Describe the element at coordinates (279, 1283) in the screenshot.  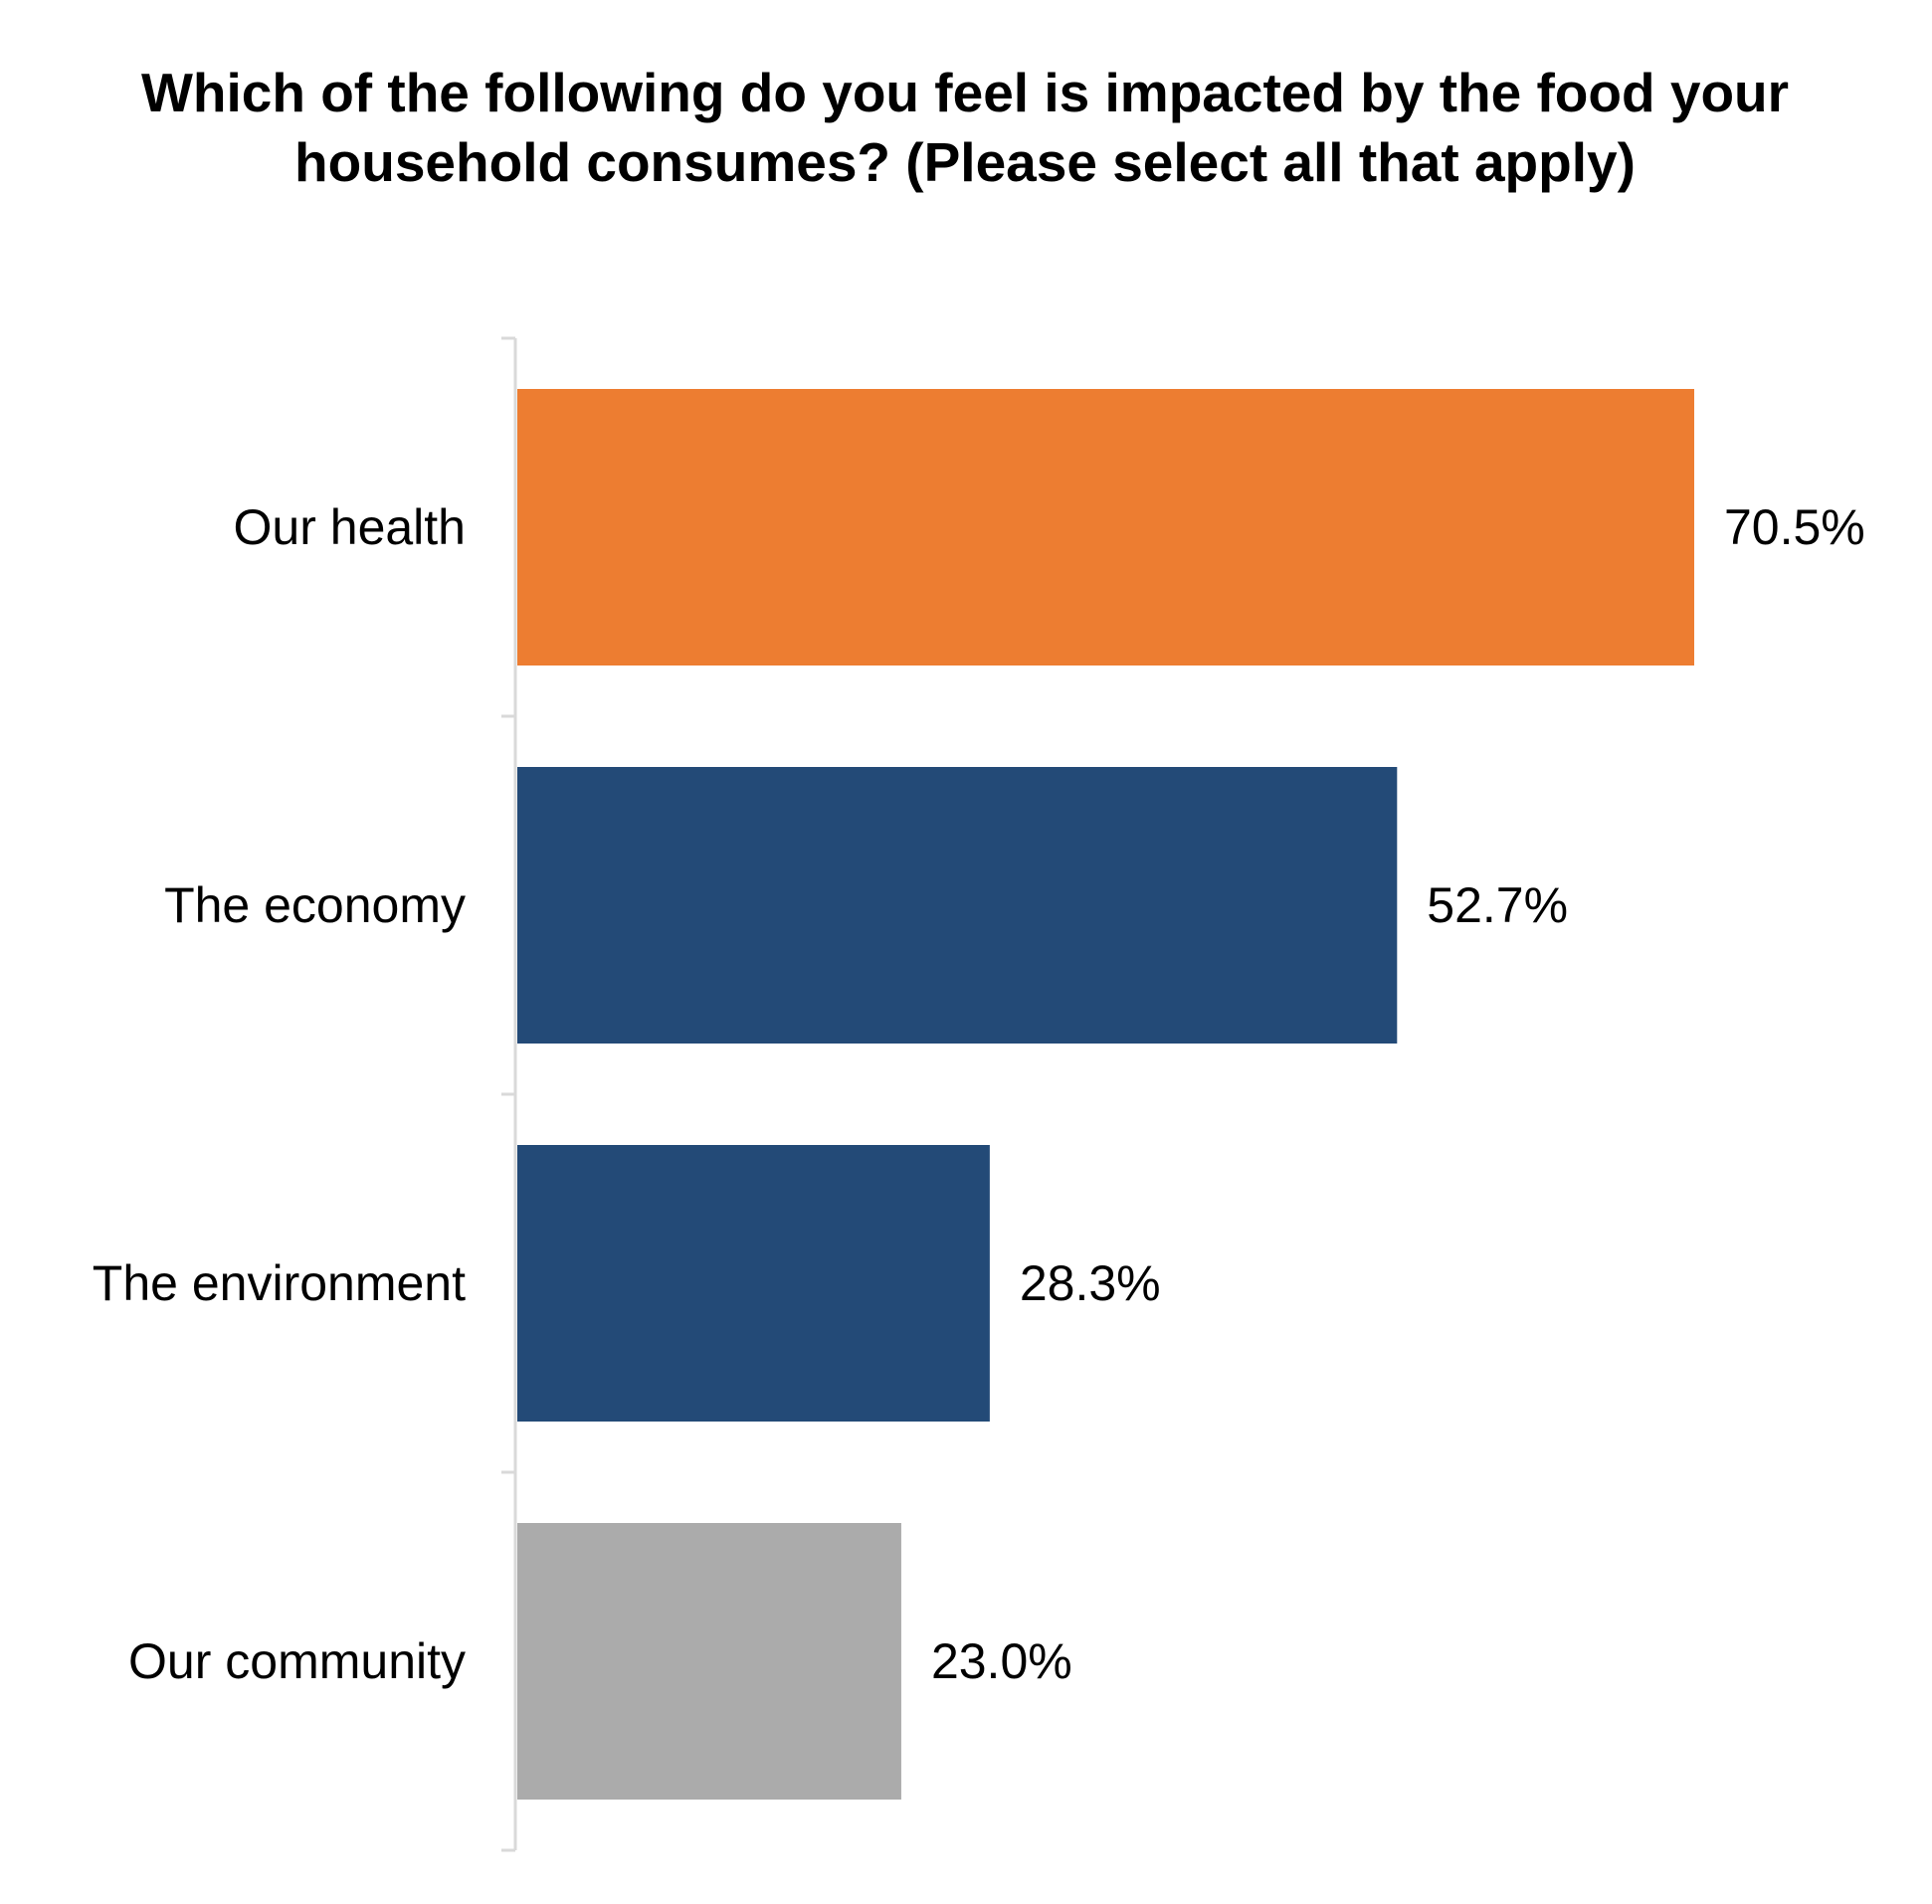
I see `category-label: The environment` at that location.